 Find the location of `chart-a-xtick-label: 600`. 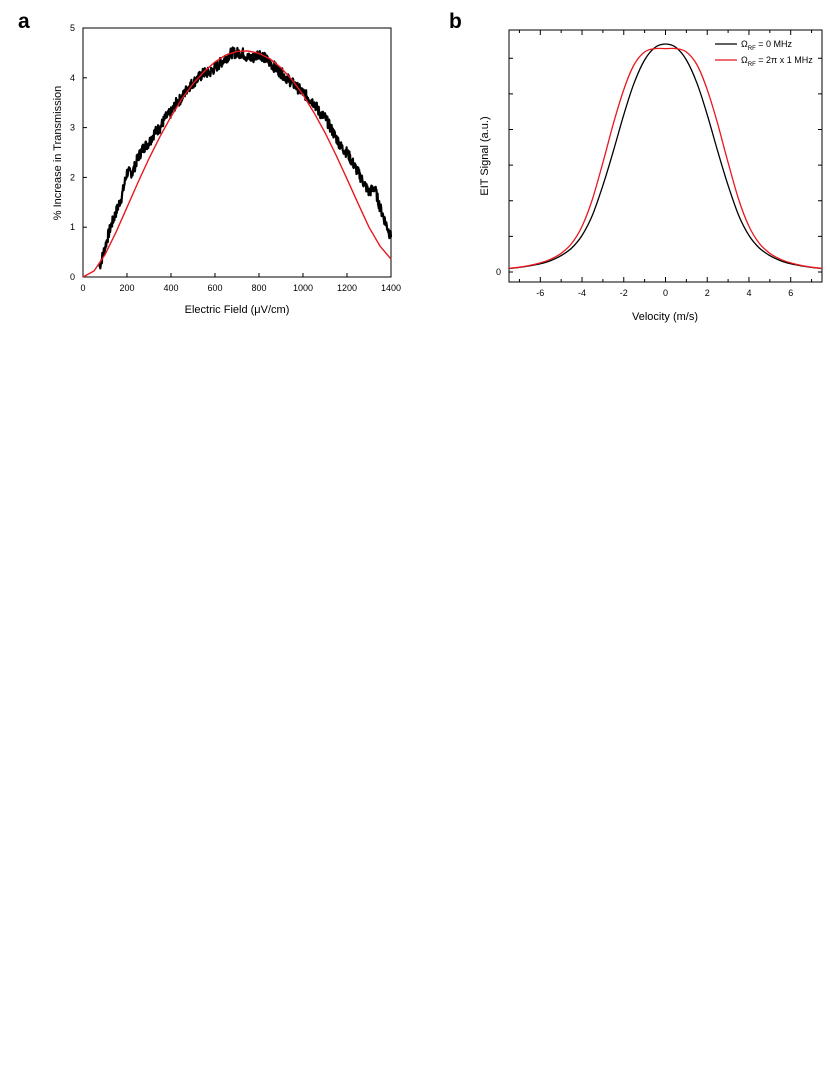

chart-a-xtick-label: 600 is located at coordinates (214, 288).